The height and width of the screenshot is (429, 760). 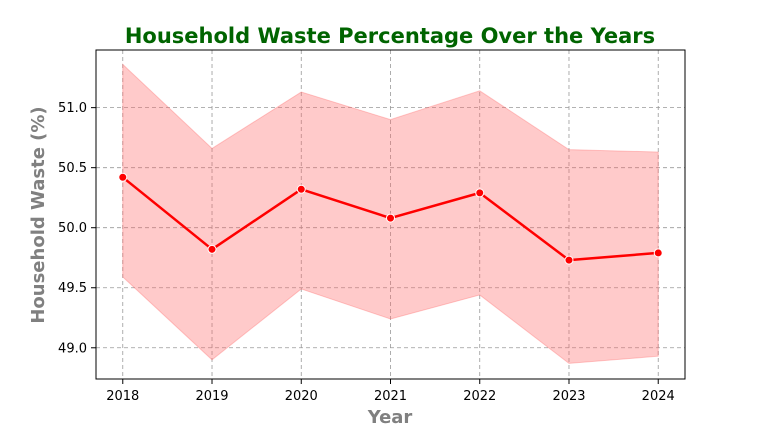 What do you see at coordinates (301, 396) in the screenshot?
I see `x-tick-label: 2020` at bounding box center [301, 396].